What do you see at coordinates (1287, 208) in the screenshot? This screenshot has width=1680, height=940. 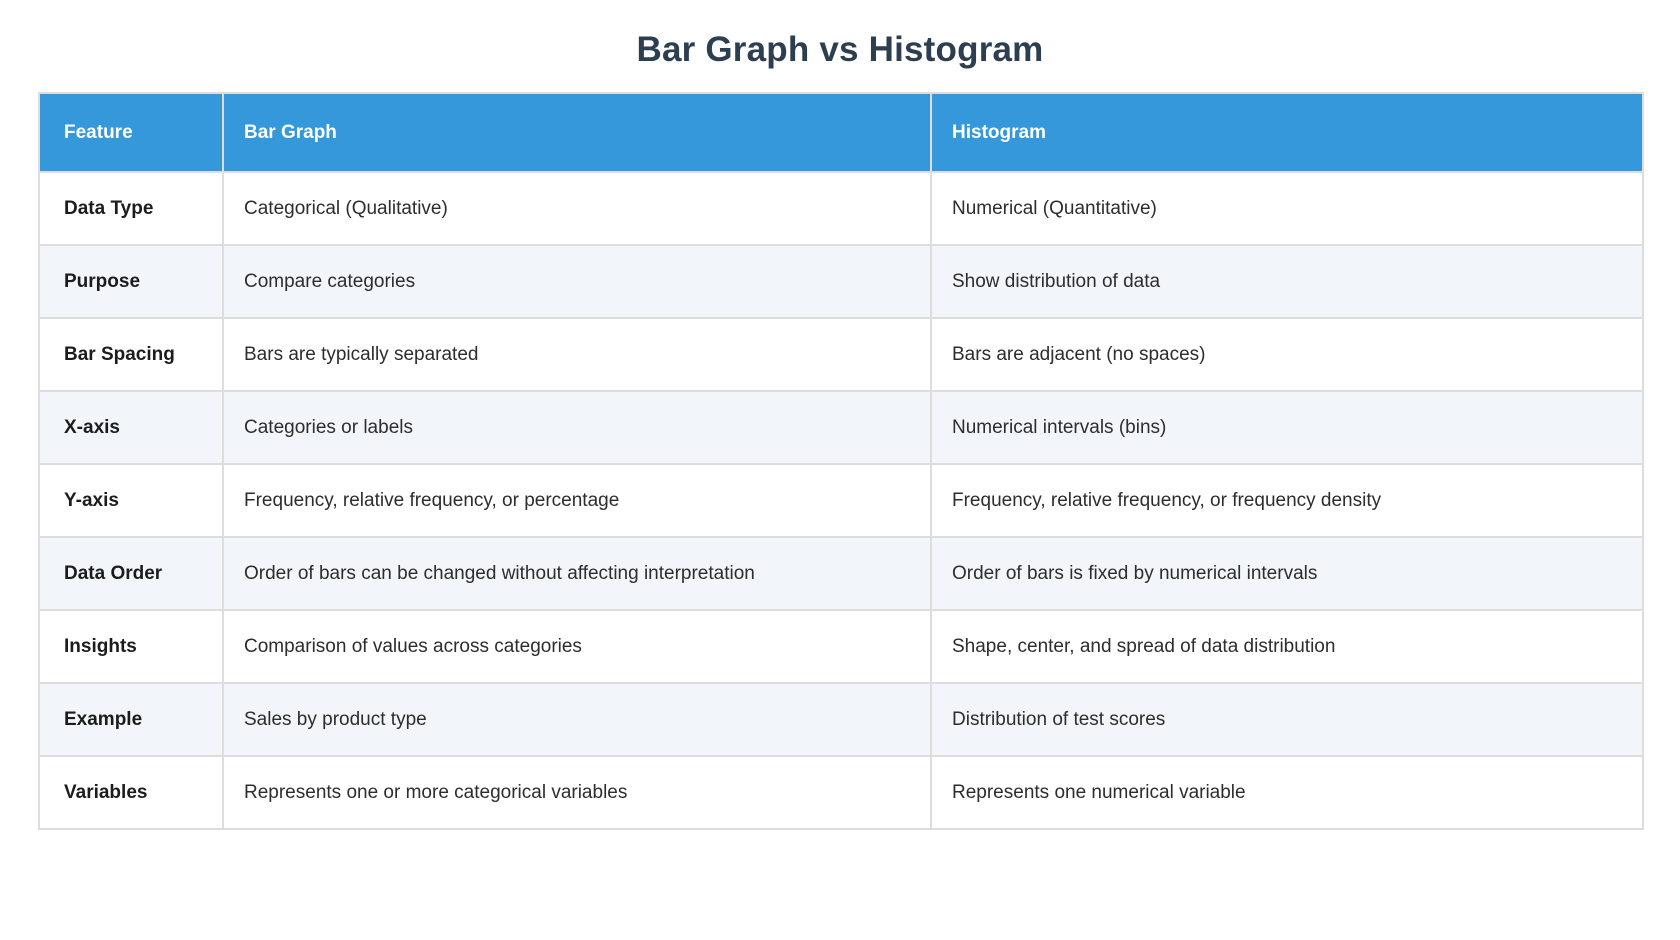 I see `histogram-value: Numerical (Quantitative)` at bounding box center [1287, 208].